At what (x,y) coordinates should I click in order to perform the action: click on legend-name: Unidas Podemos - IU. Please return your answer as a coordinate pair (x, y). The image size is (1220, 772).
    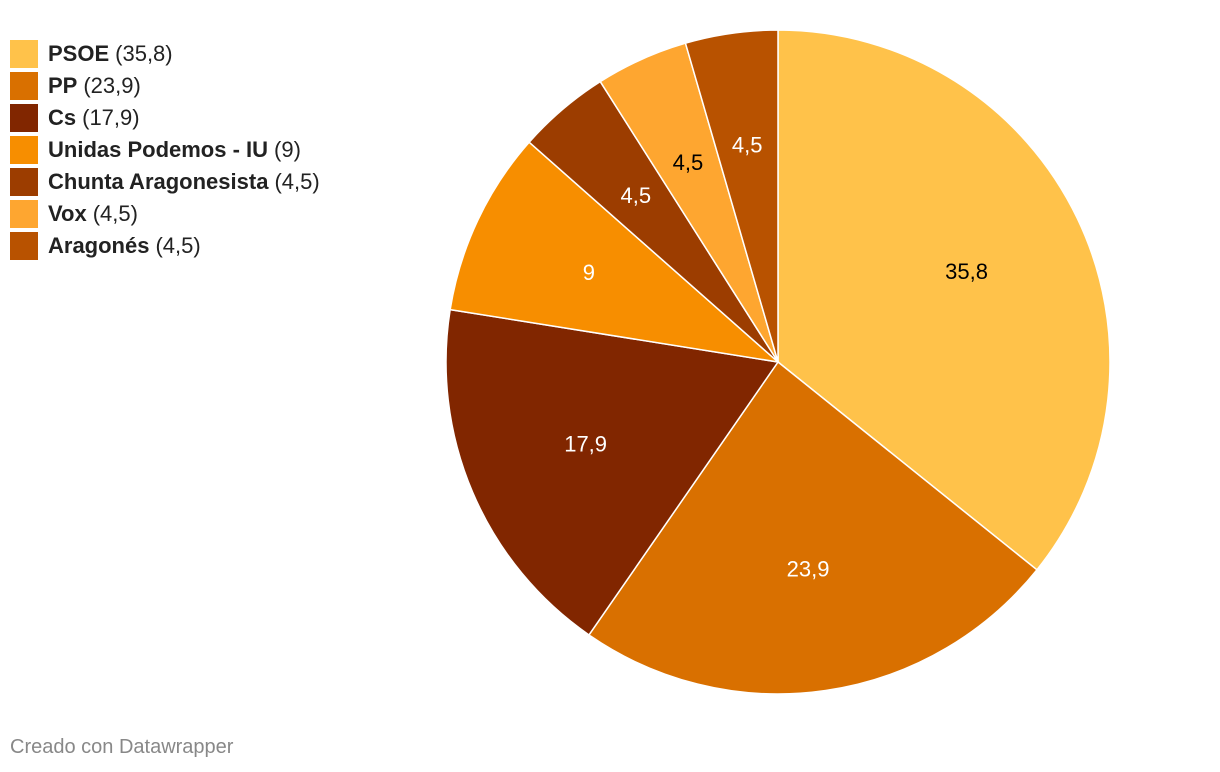
    Looking at the image, I should click on (158, 149).